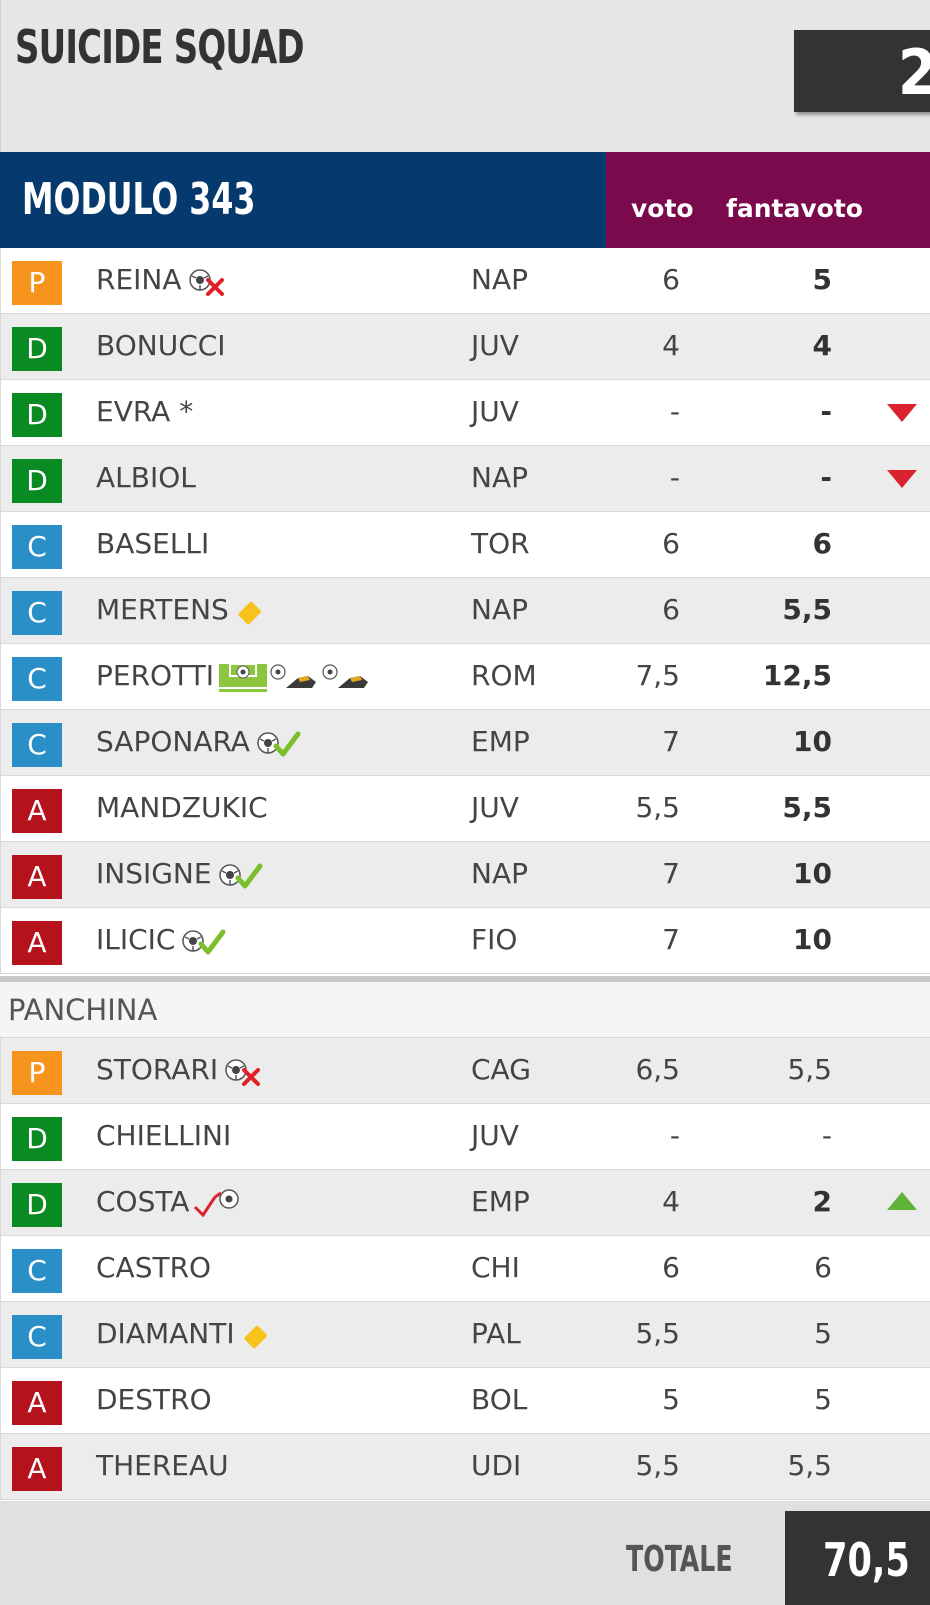  I want to click on player-row: D BONUCCI JUV 4 4, so click(465, 347).